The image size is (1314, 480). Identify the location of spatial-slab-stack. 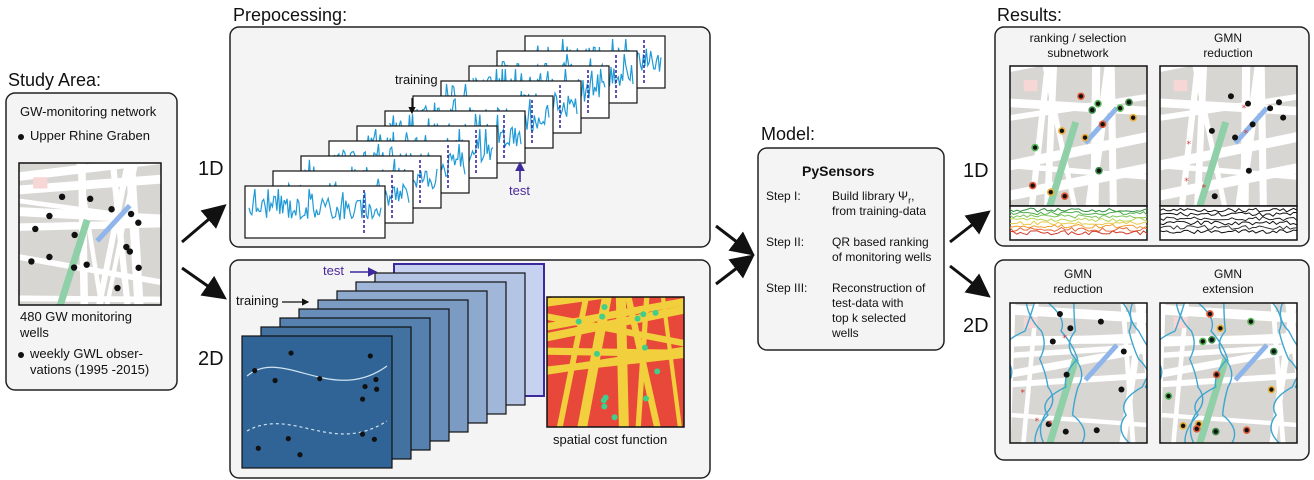
(393, 366).